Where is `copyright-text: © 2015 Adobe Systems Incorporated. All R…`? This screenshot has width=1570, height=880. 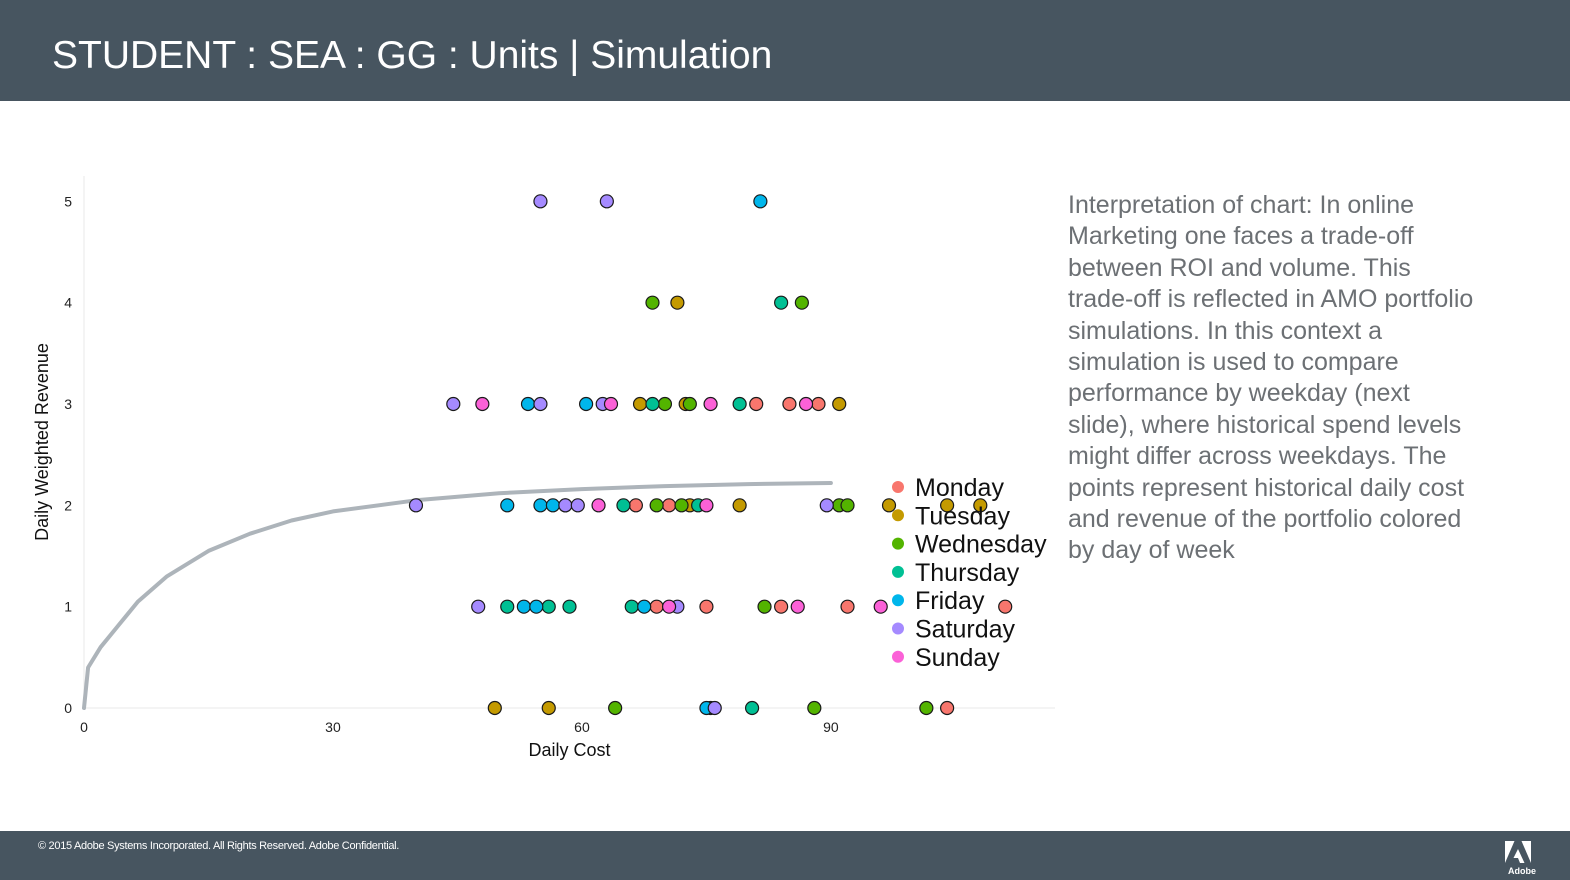 copyright-text: © 2015 Adobe Systems Incorporated. All R… is located at coordinates (219, 846).